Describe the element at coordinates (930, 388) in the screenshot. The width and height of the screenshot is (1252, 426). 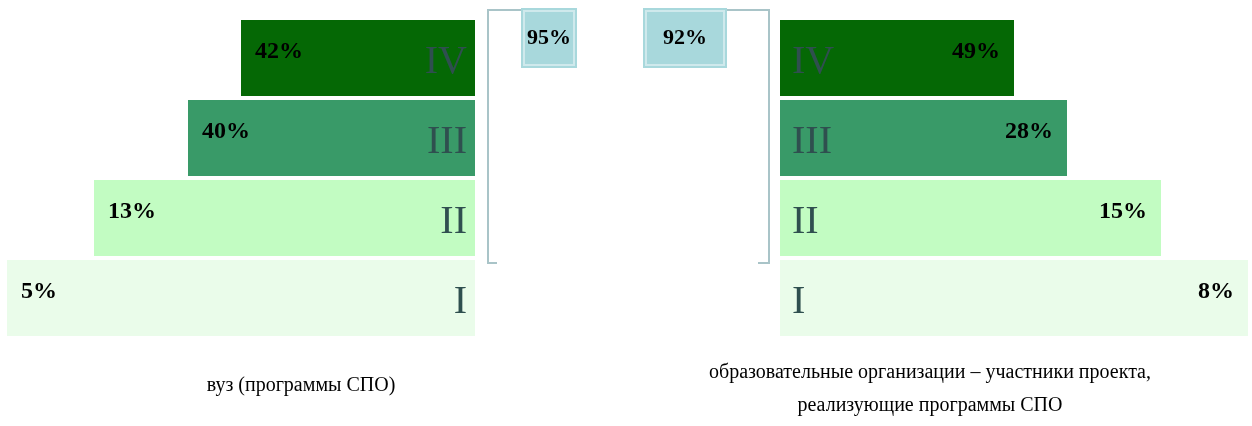
I see `text: образовательные организации – участники проекта, реализующие программы СПО` at that location.